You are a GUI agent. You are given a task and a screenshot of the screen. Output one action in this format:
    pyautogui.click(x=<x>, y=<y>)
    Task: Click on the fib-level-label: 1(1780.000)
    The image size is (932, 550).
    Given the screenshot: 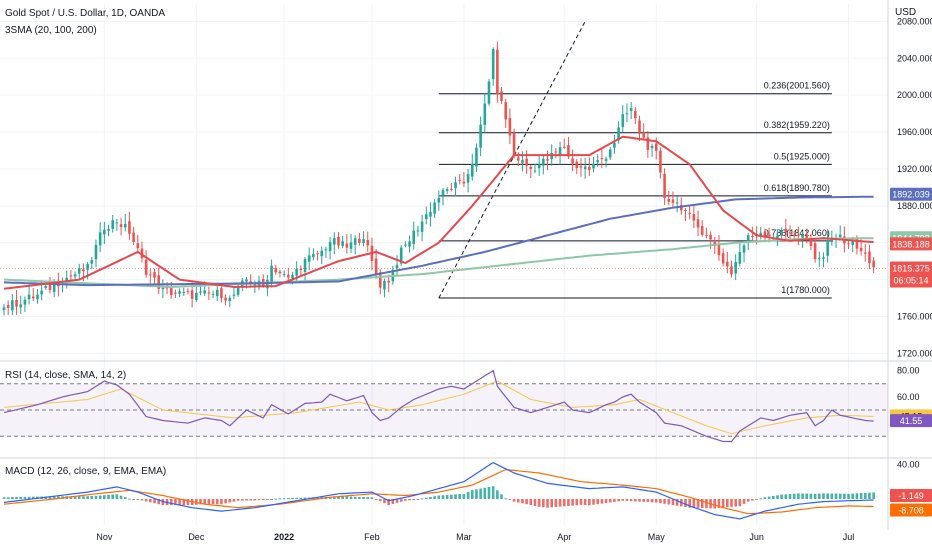 What is the action you would take?
    pyautogui.click(x=805, y=290)
    